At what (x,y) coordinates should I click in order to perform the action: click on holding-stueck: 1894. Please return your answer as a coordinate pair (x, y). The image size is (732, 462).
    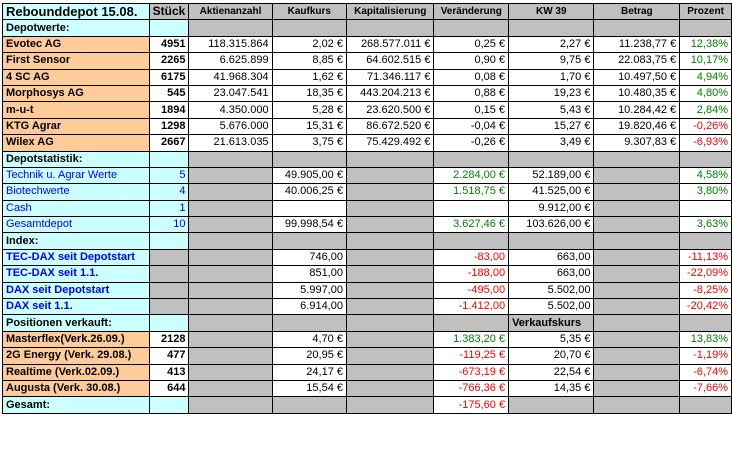
    Looking at the image, I should click on (169, 110).